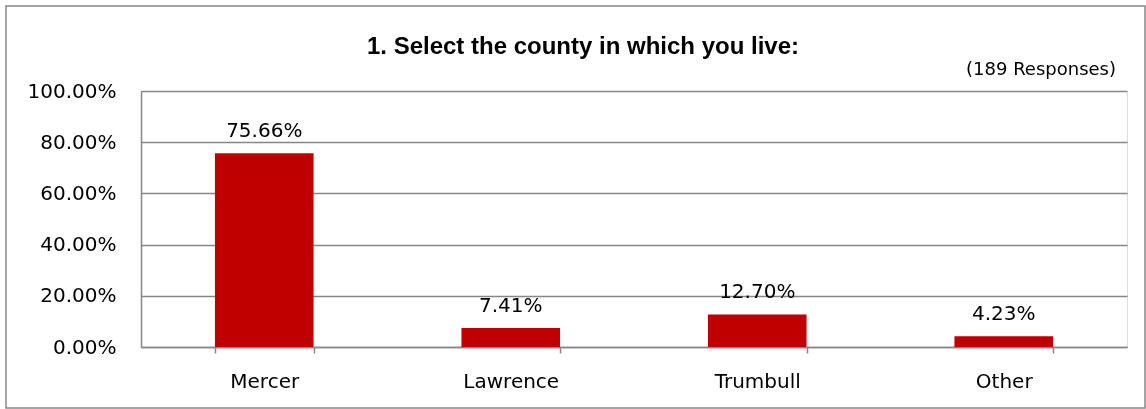  What do you see at coordinates (78, 141) in the screenshot?
I see `y-tick-label: 80.00%` at bounding box center [78, 141].